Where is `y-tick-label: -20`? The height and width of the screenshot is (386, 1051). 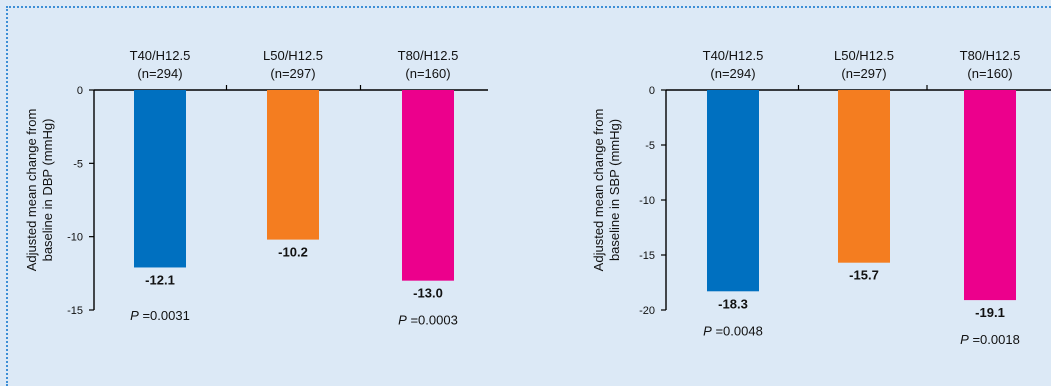
y-tick-label: -20 is located at coordinates (647, 311).